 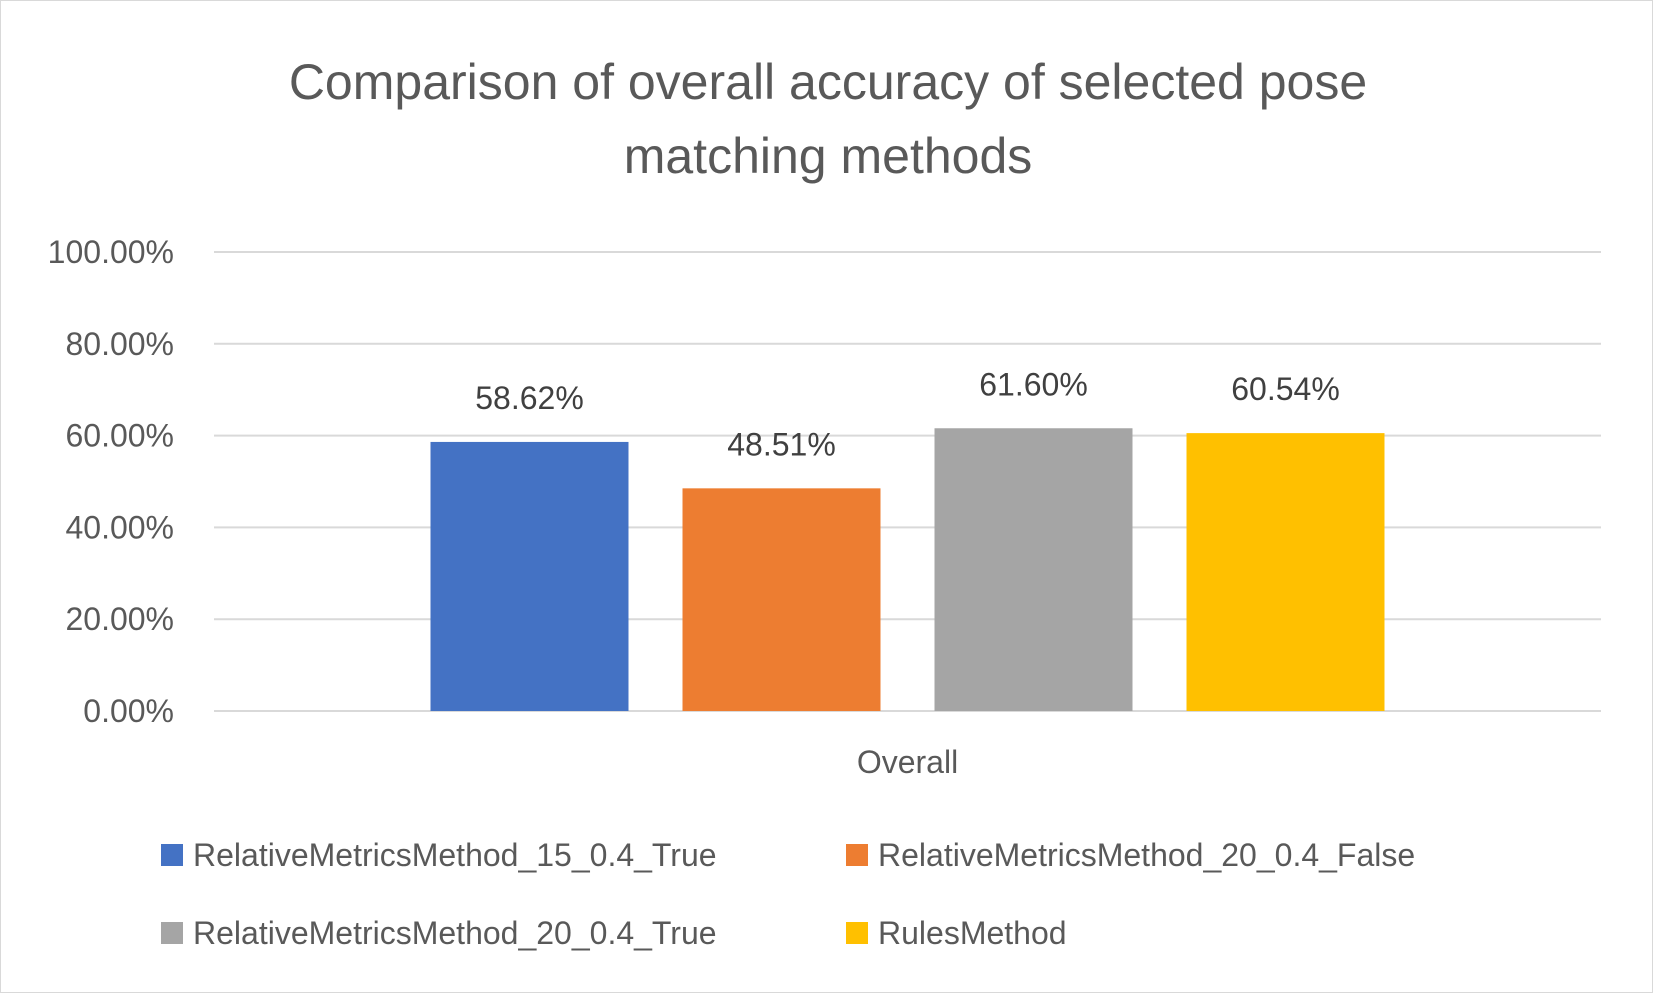 What do you see at coordinates (455, 855) in the screenshot?
I see `legend-label: RelativeMetricsMethod_15_0.4_True` at bounding box center [455, 855].